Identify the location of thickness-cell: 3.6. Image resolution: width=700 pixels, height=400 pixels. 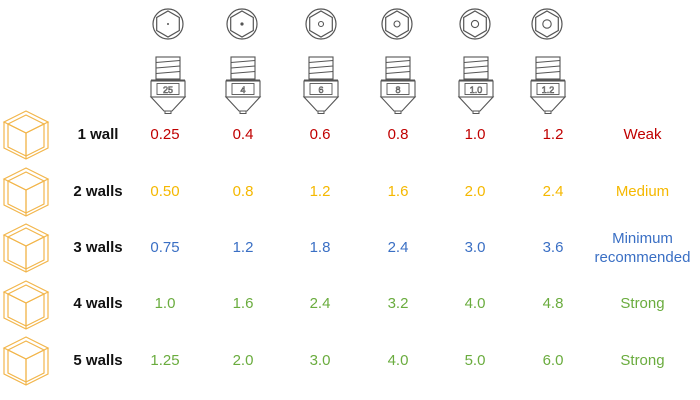
(553, 247).